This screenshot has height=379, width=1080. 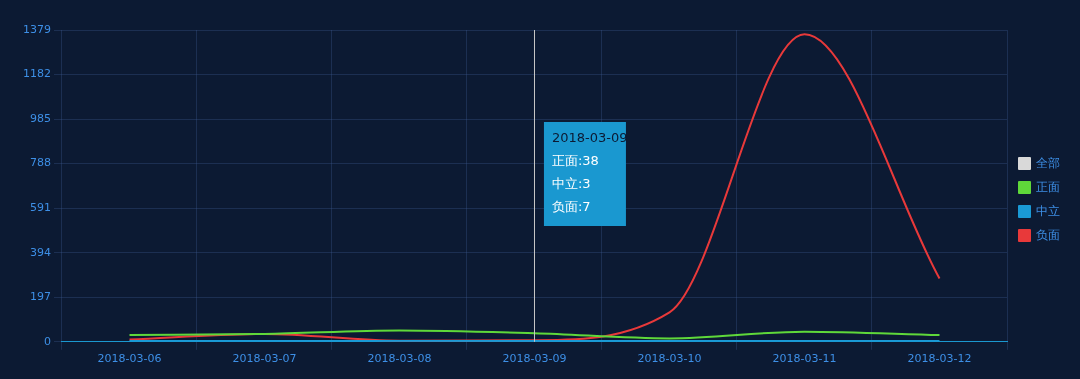 I want to click on y-tick-label: 985, so click(x=40, y=118).